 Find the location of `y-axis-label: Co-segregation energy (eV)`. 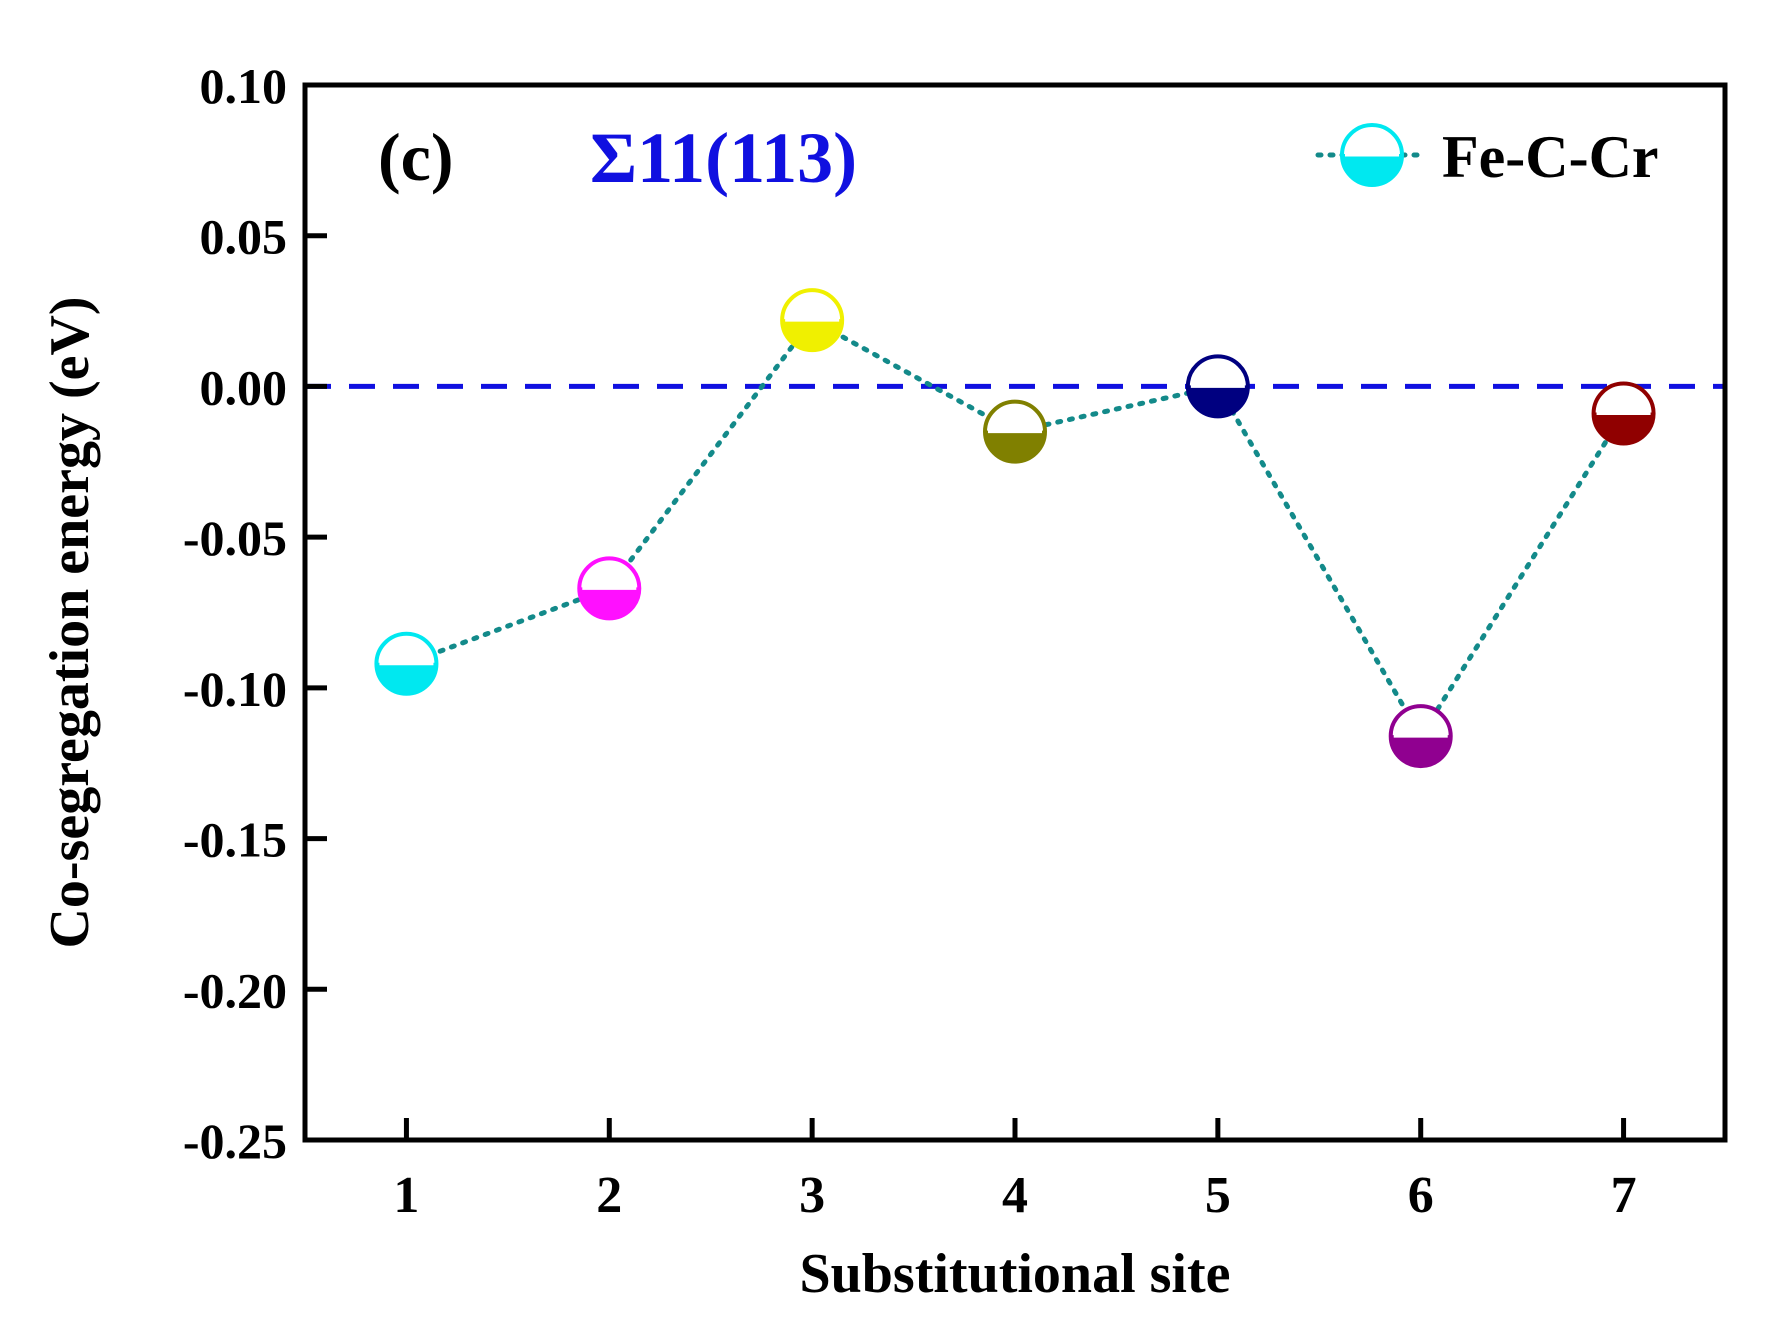

y-axis-label: Co-segregation energy (eV) is located at coordinates (70, 622).